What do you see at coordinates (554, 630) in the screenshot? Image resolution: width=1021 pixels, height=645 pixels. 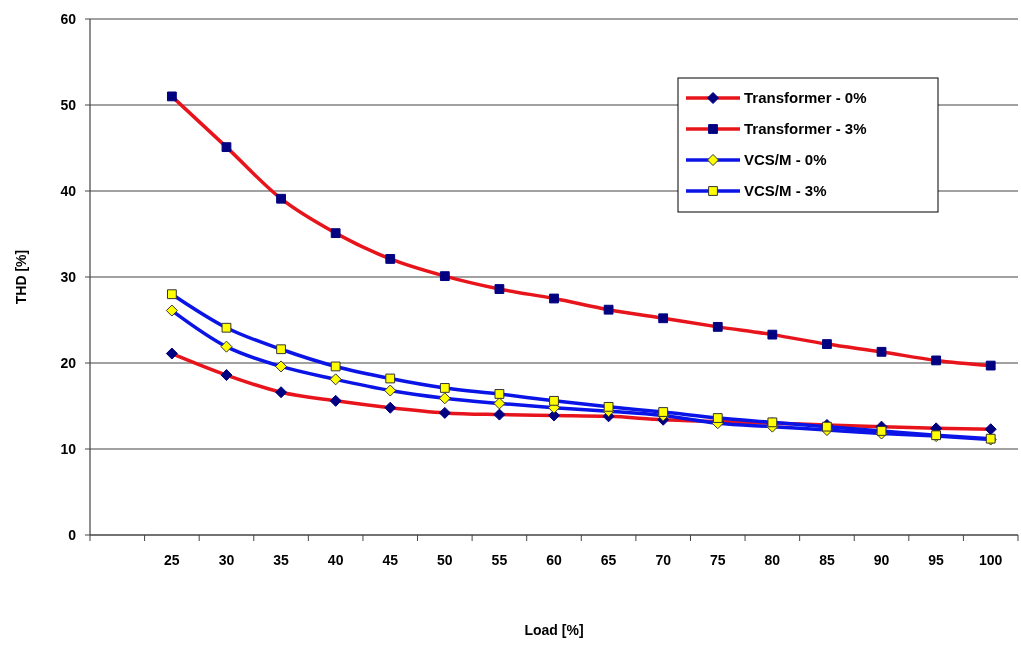 I see `x-axis-title: Load [%]` at bounding box center [554, 630].